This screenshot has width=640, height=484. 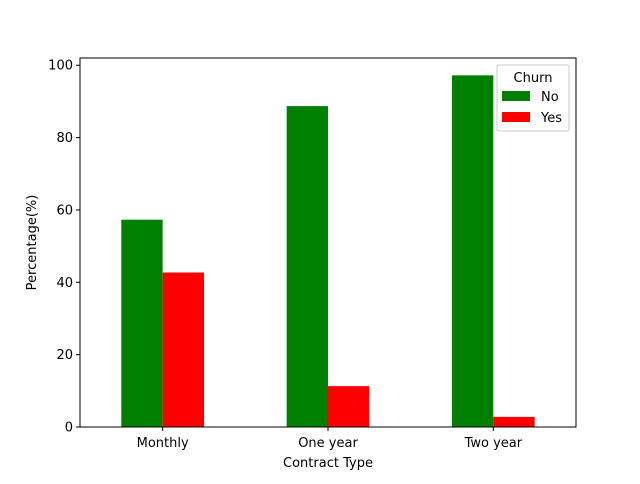 What do you see at coordinates (163, 443) in the screenshot?
I see `x-tick-label: Monthly` at bounding box center [163, 443].